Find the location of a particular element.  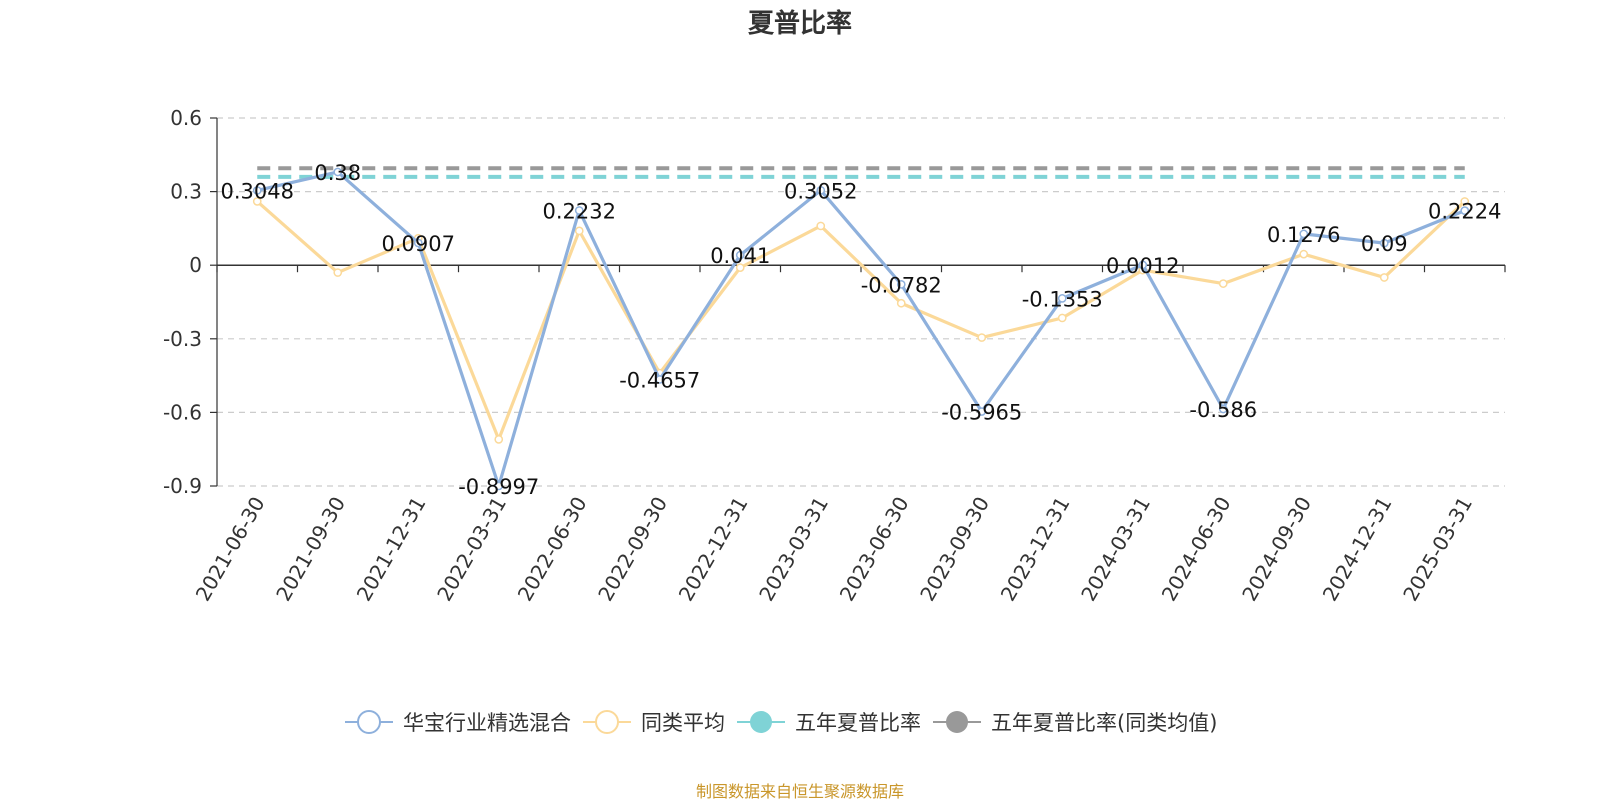

x-tick-label: 2023-03-31 is located at coordinates (793, 549).